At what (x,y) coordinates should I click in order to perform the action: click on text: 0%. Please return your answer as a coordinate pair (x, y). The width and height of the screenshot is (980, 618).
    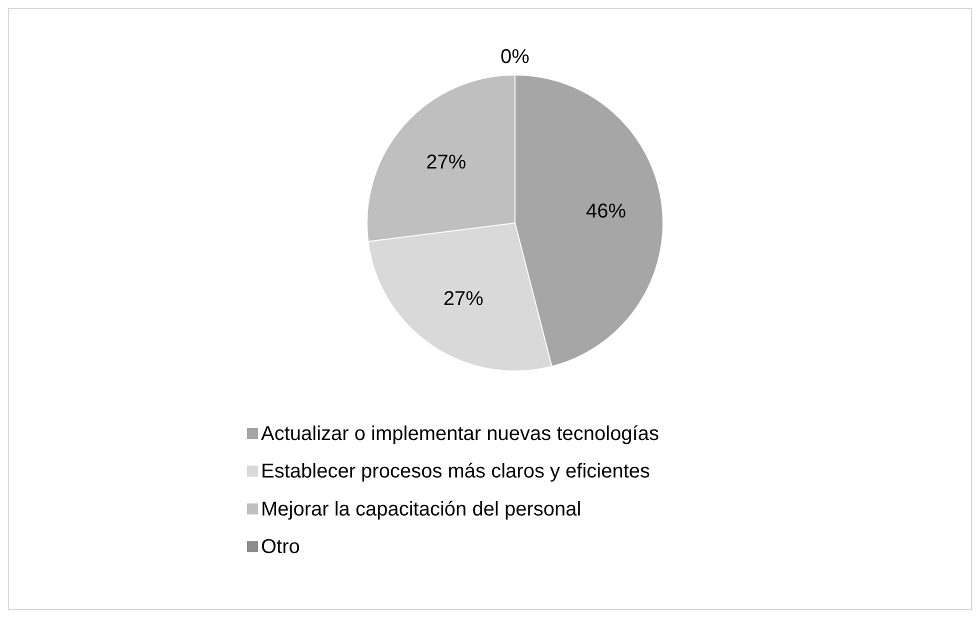
    Looking at the image, I should click on (515, 57).